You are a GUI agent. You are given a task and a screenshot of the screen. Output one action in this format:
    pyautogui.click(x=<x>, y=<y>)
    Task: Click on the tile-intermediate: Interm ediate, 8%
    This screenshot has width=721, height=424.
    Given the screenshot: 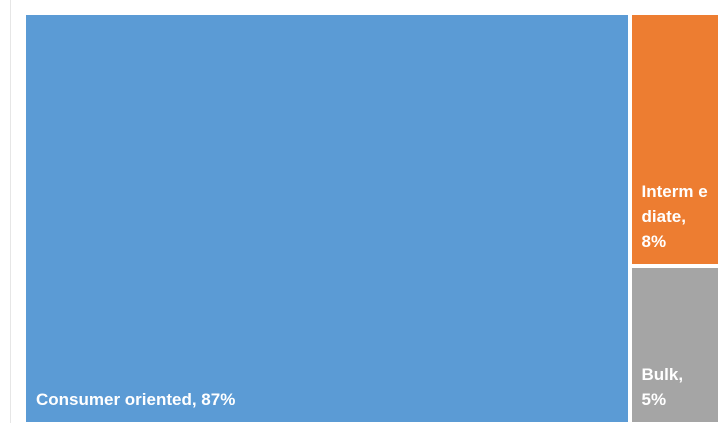 What is the action you would take?
    pyautogui.click(x=674, y=139)
    